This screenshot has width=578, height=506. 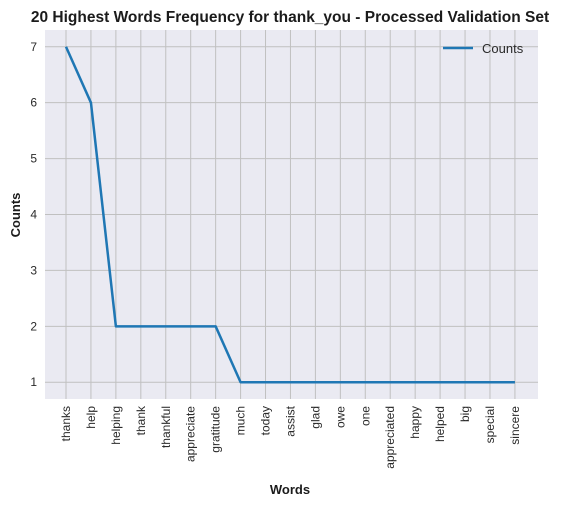 What do you see at coordinates (33, 270) in the screenshot?
I see `y-tick-label: 3` at bounding box center [33, 270].